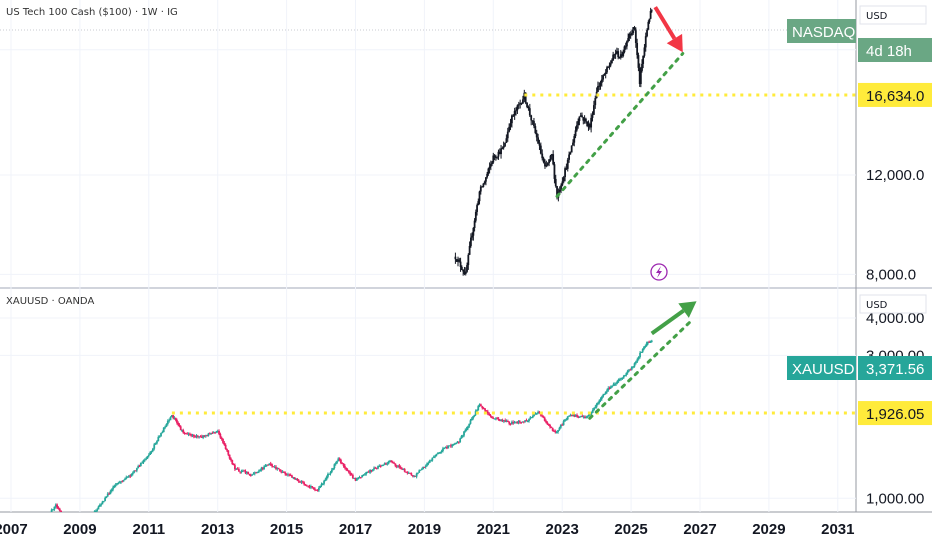 The height and width of the screenshot is (550, 932). I want to click on symbol-tag-label: XAUUSD, so click(823, 369).